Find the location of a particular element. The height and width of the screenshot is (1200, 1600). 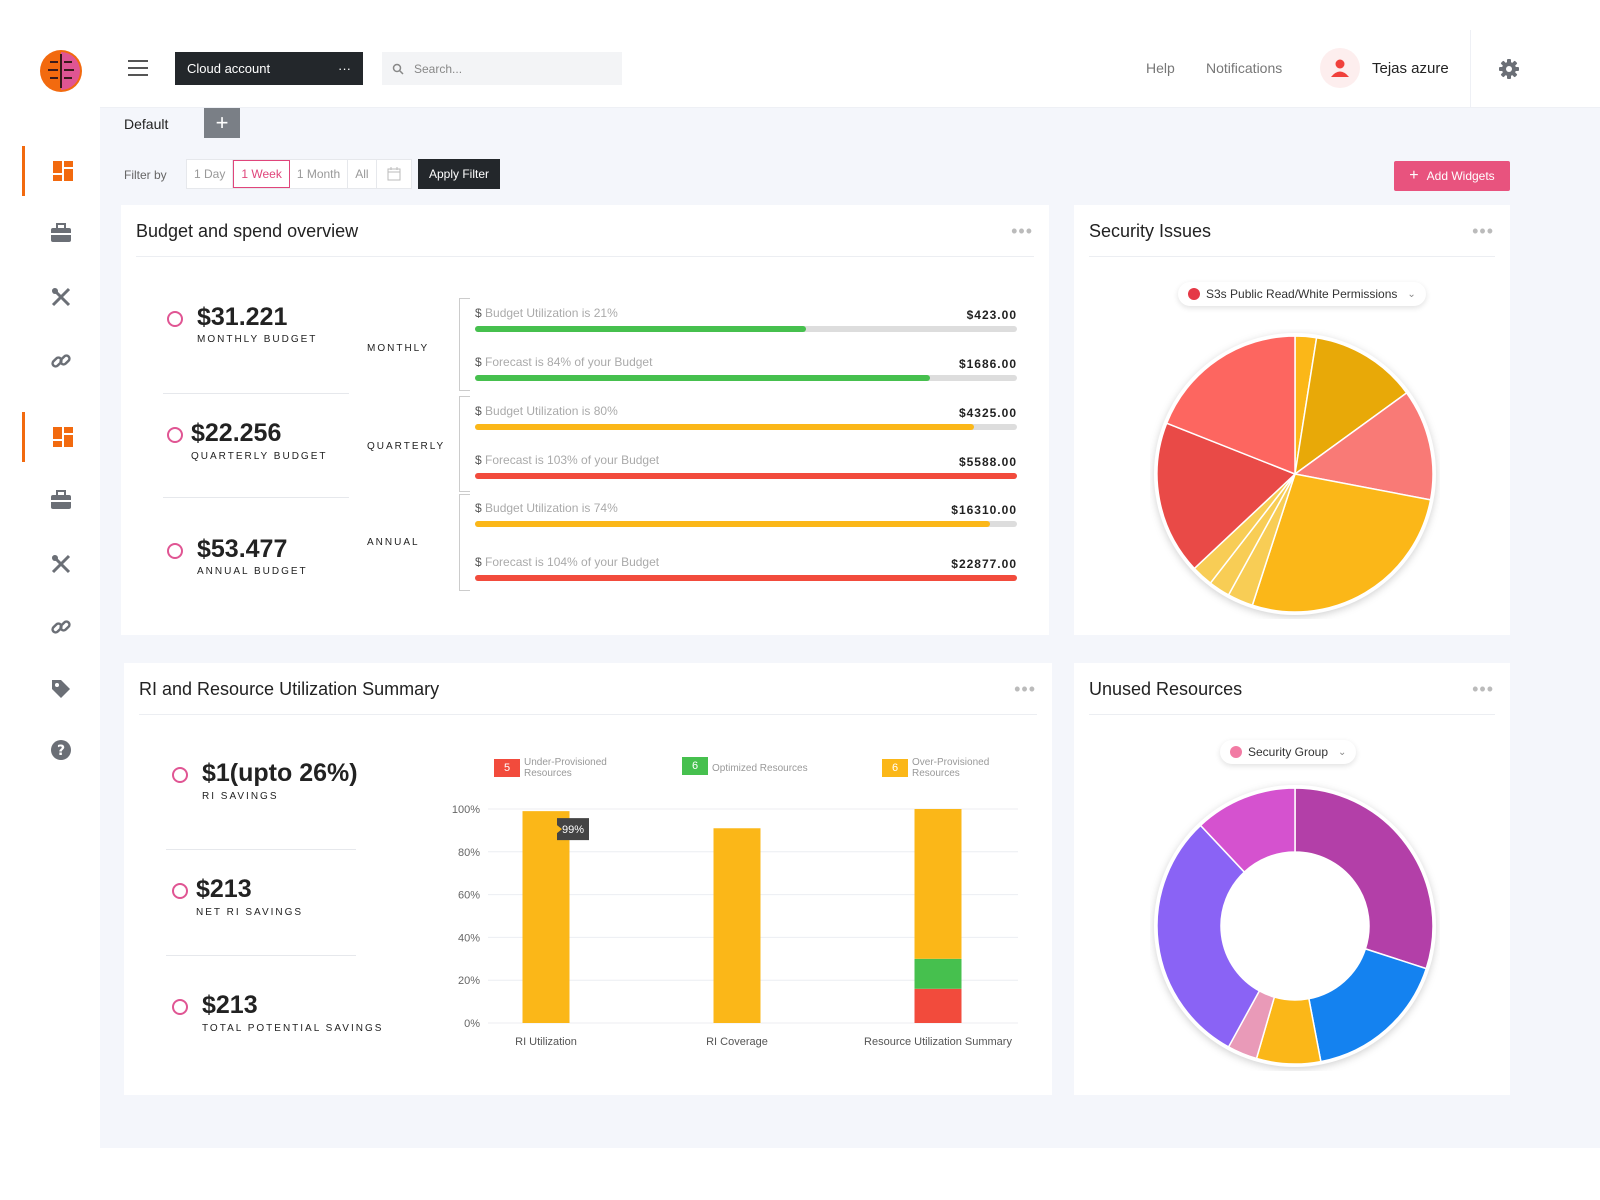

nav-help: ? is located at coordinates (61, 750).